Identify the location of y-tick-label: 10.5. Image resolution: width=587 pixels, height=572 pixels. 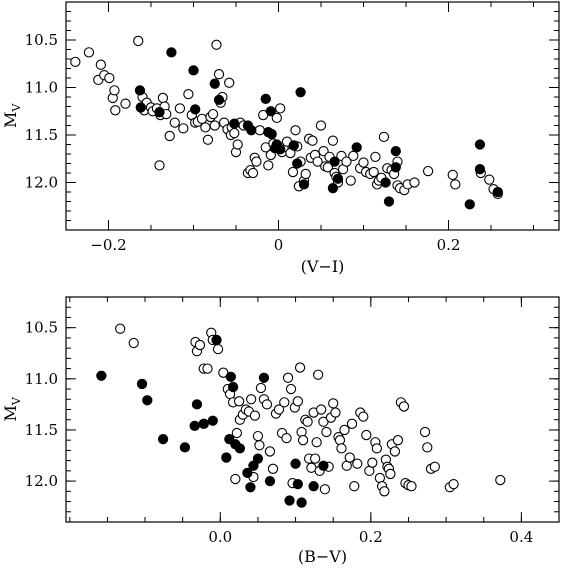
(41, 328).